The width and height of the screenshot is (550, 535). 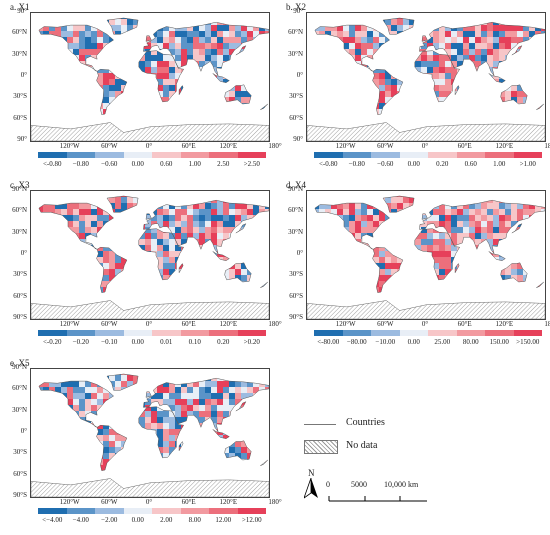 I want to click on legend-label: −0.20, so click(x=80, y=342).